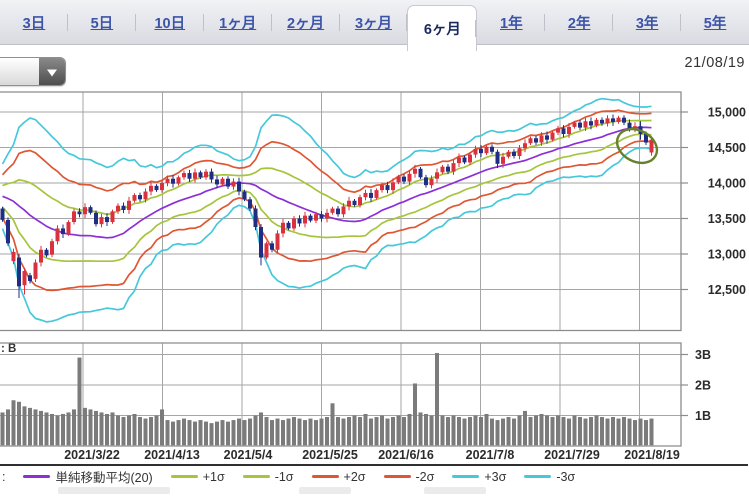 This screenshot has height=497, width=749. I want to click on tab-label: 10日, so click(170, 23).